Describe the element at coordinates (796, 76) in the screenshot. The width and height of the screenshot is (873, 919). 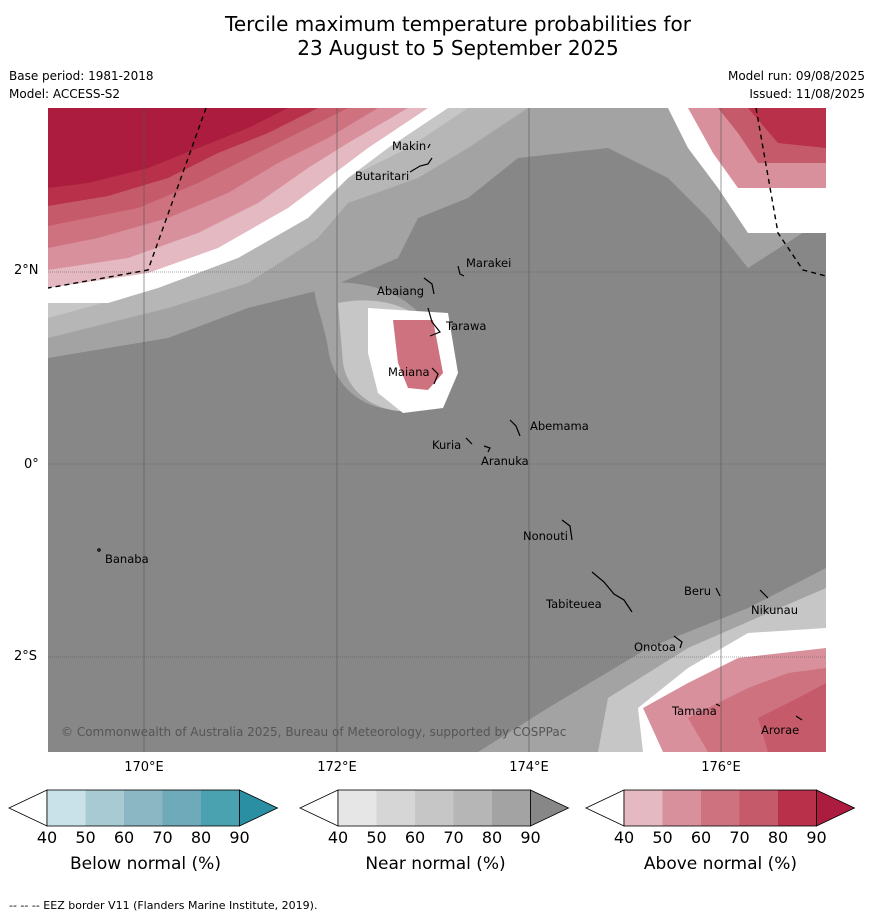
I see `model-run: Model run: 09/08/2025` at that location.